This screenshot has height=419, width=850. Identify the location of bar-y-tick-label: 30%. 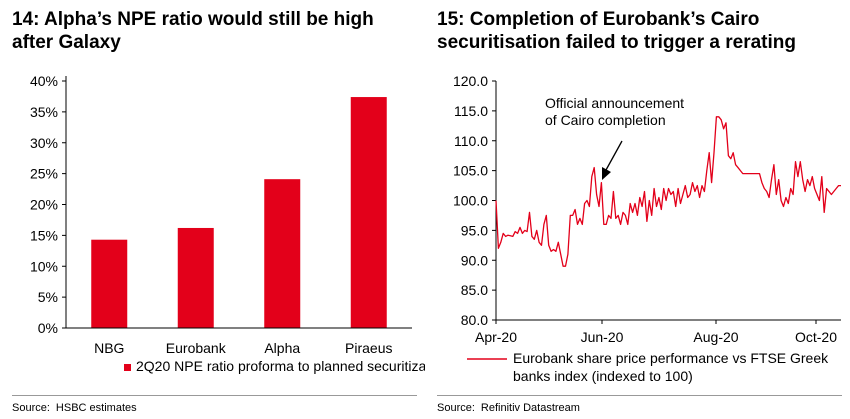
(44, 143).